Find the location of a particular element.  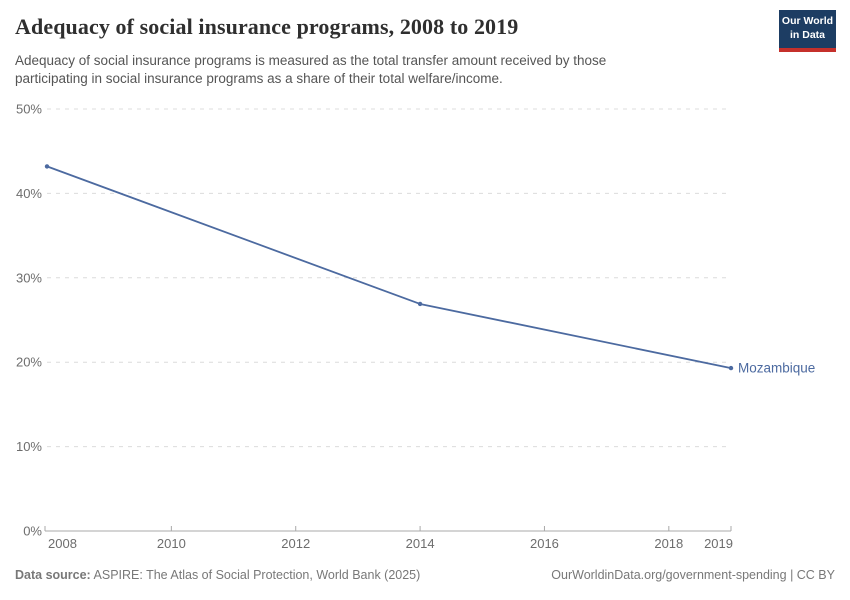

y-axis-tick-label: 20% is located at coordinates (29, 362).